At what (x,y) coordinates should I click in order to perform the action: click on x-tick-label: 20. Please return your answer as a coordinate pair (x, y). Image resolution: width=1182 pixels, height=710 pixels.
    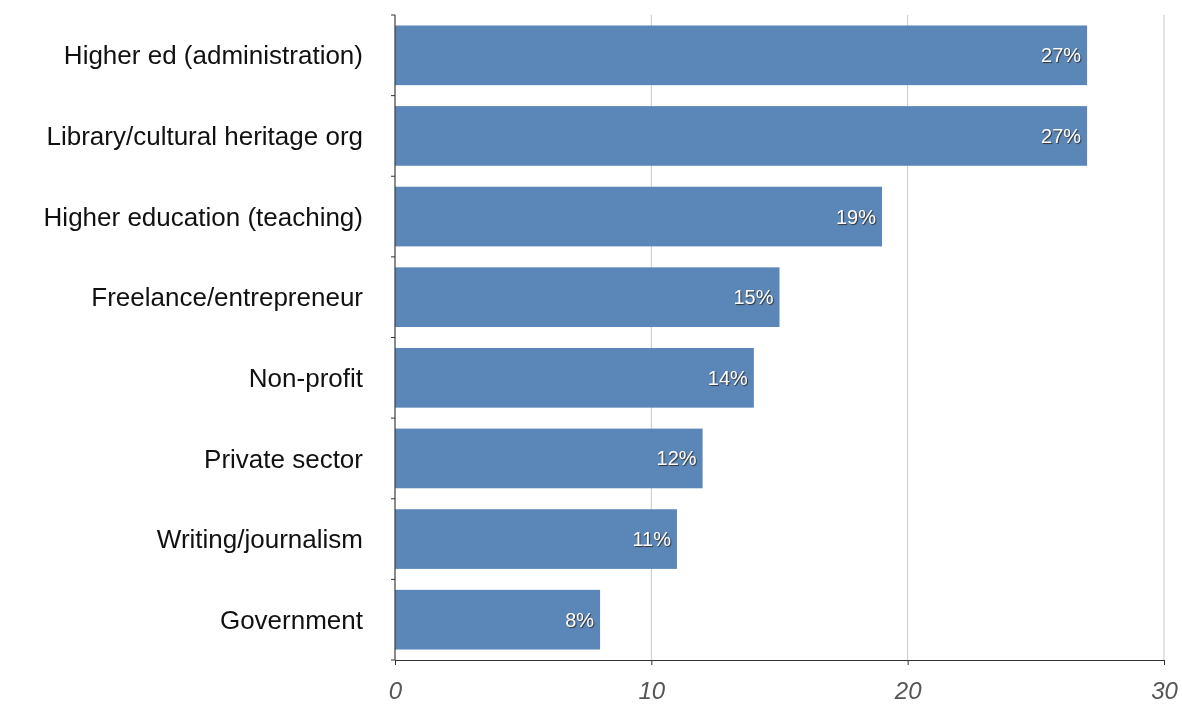
    Looking at the image, I should click on (908, 691).